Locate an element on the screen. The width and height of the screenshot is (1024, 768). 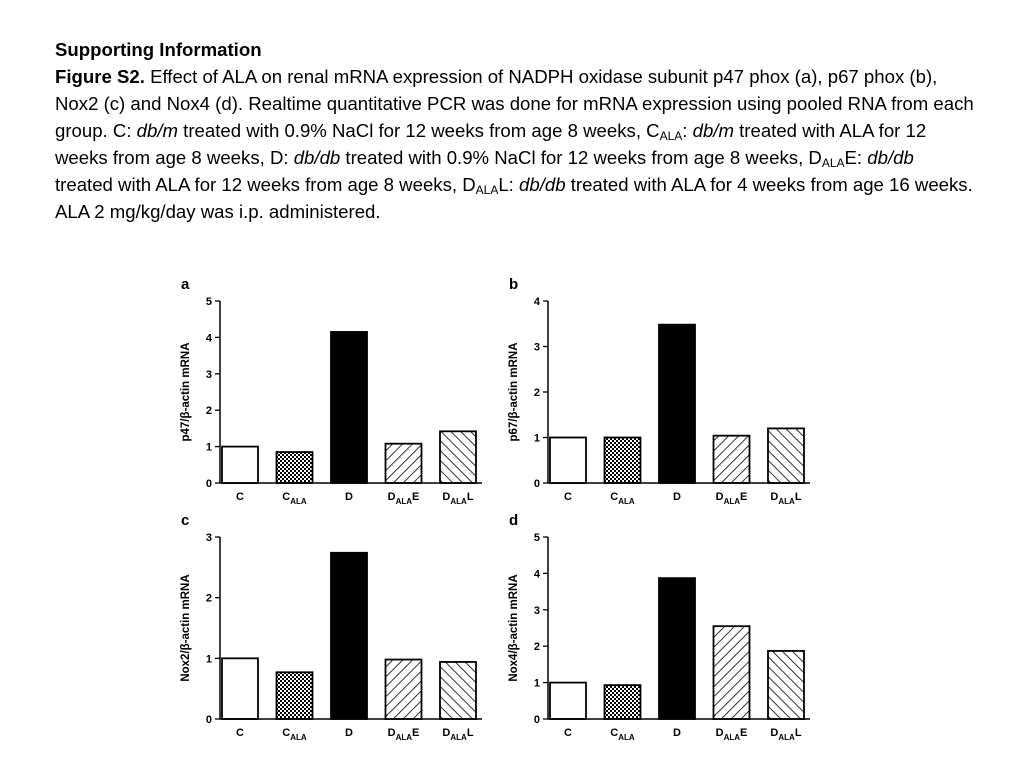
caption-run: L: is located at coordinates (509, 184).